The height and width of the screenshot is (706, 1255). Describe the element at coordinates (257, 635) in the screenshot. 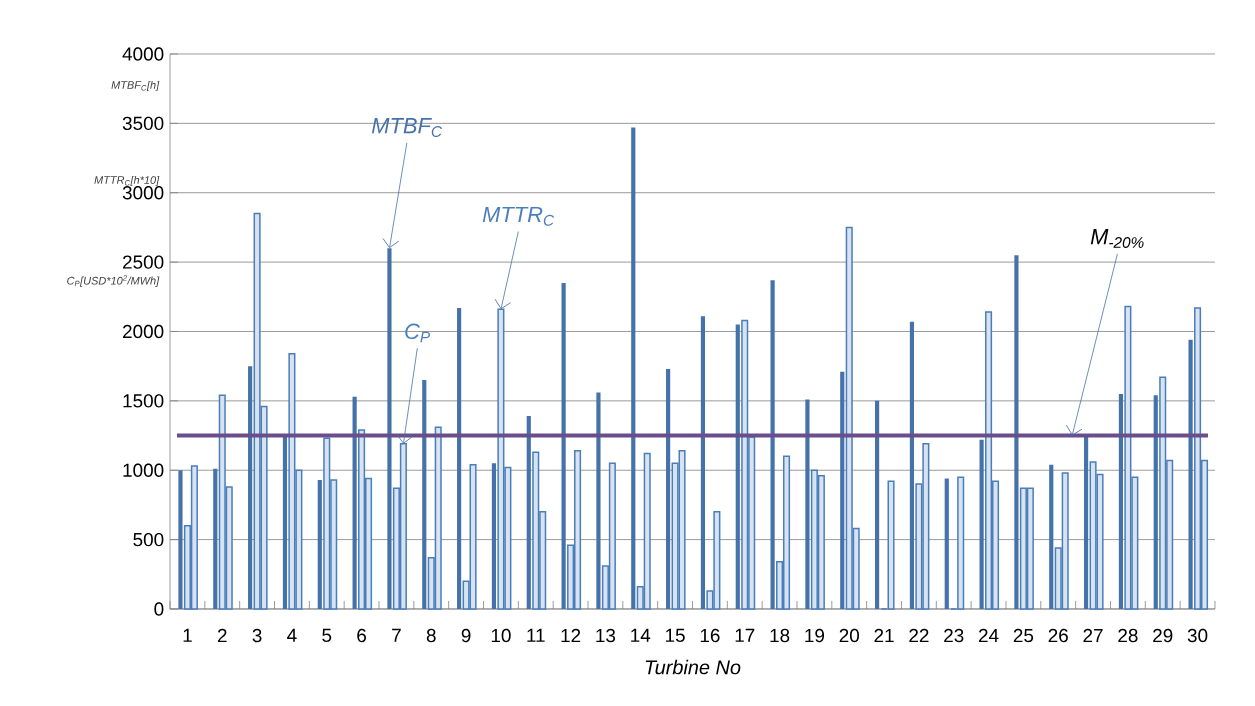

I see `x-tick-label: 3` at that location.